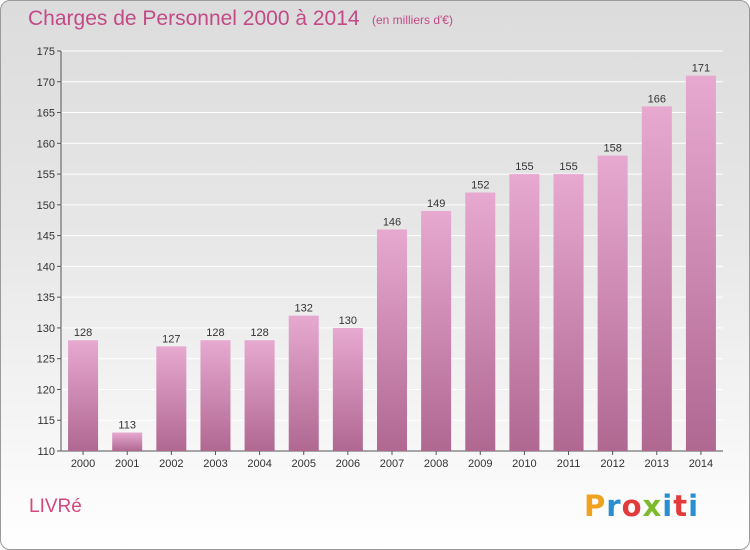 Image resolution: width=750 pixels, height=550 pixels. Describe the element at coordinates (348, 464) in the screenshot. I see `x-tick-label: 2006` at that location.